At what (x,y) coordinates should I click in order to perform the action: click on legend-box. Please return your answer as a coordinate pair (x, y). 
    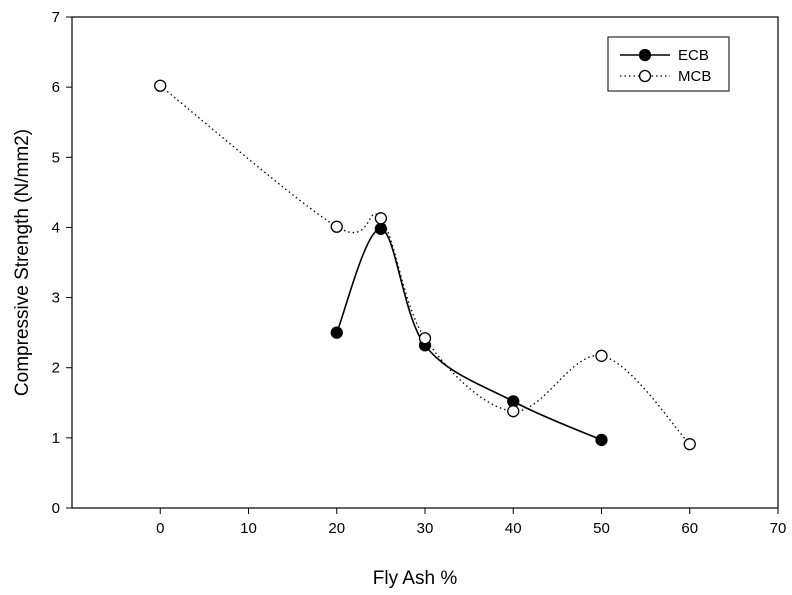
    Looking at the image, I should click on (668, 64).